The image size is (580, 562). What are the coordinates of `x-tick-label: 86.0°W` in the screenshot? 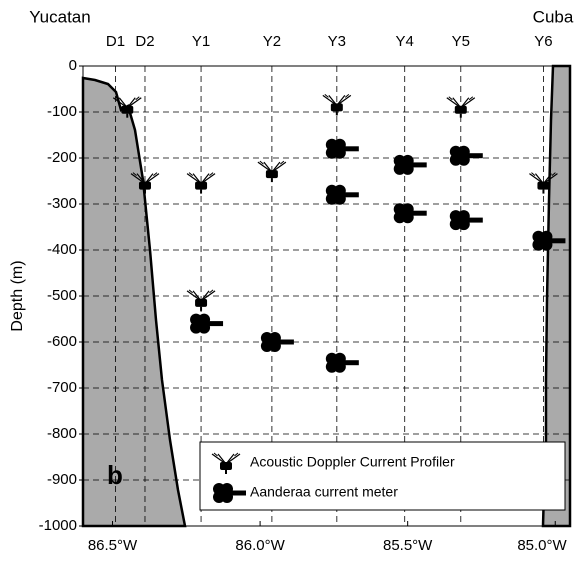 It's located at (260, 545).